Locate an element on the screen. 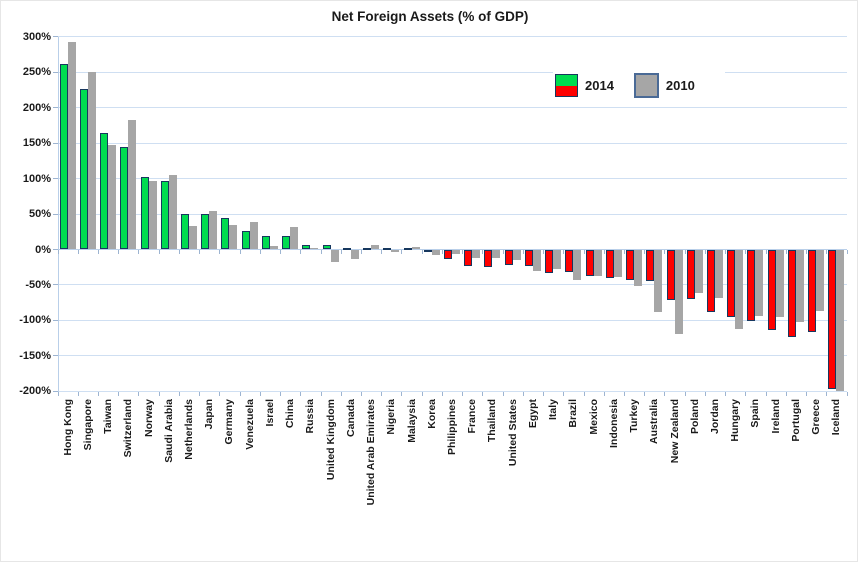 The image size is (858, 562). bar-2010-australia is located at coordinates (658, 280).